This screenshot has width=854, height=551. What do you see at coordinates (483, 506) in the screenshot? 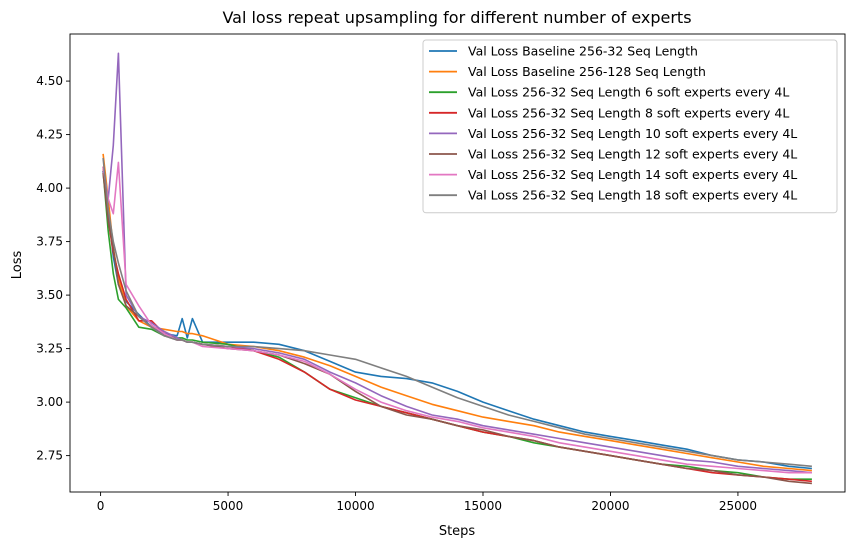
I see `x-tick-label: 15000` at bounding box center [483, 506].